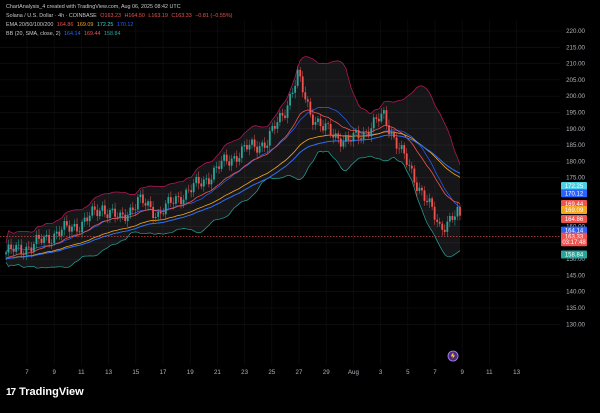 This screenshot has height=413, width=600. Describe the element at coordinates (574, 186) in the screenshot. I see `price-axis-label: 172.25` at that location.